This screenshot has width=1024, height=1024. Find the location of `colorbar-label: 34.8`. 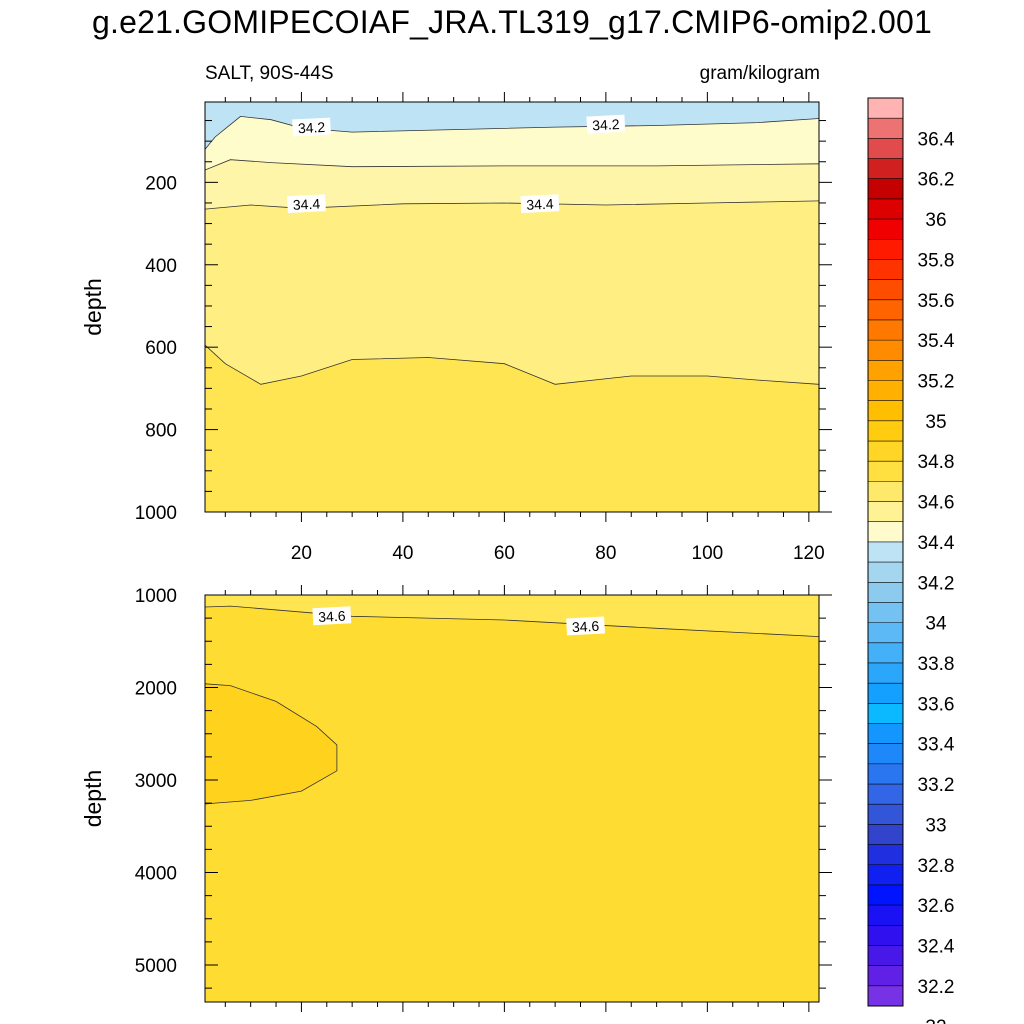

colorbar-label: 34.8 is located at coordinates (936, 462).